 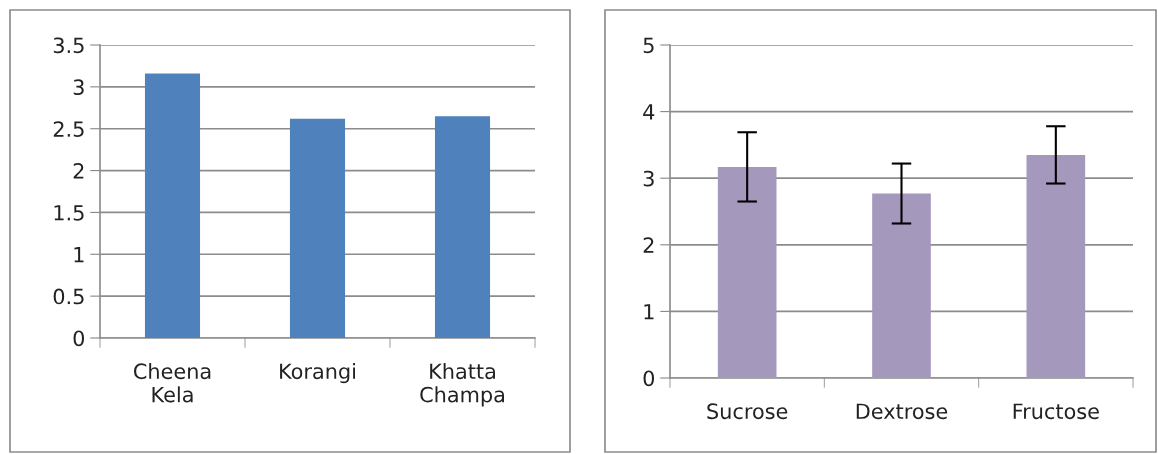 I want to click on x-tick-label: Sucrose, so click(x=747, y=411).